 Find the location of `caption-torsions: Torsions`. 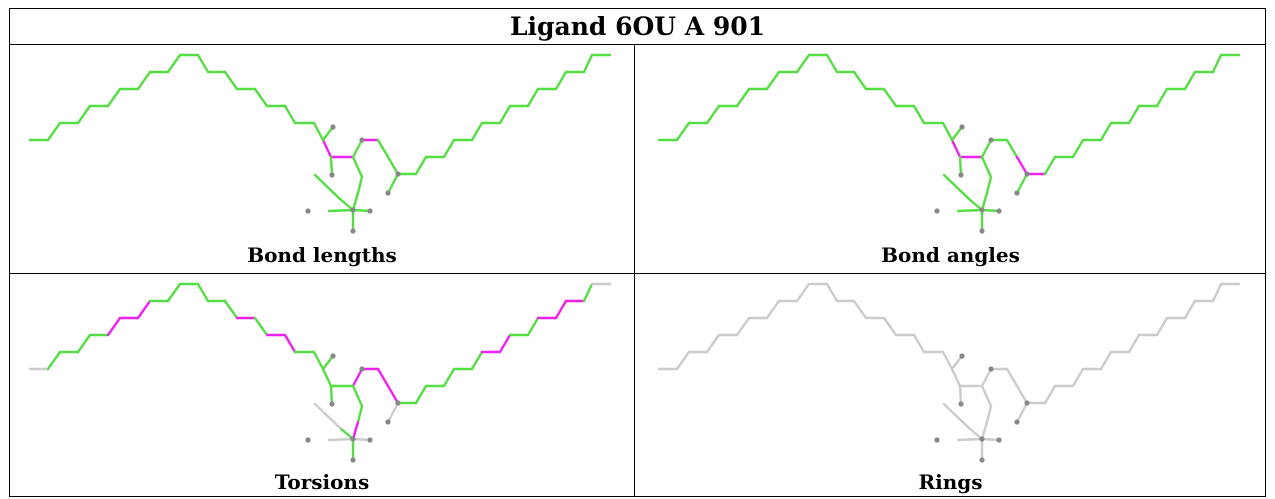

caption-torsions: Torsions is located at coordinates (322, 482).